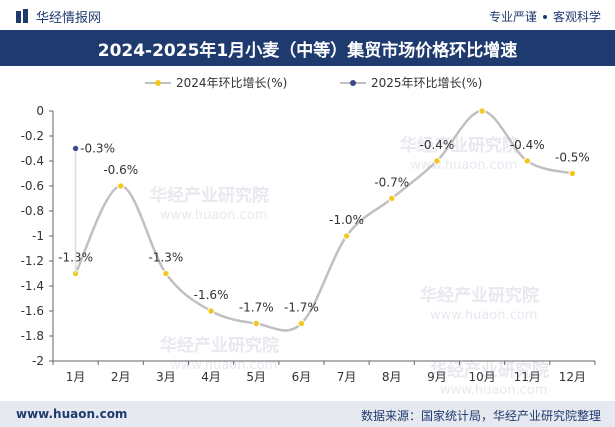 This screenshot has height=427, width=615. Describe the element at coordinates (32, 211) in the screenshot. I see `y-tick-label: -0.8` at that location.